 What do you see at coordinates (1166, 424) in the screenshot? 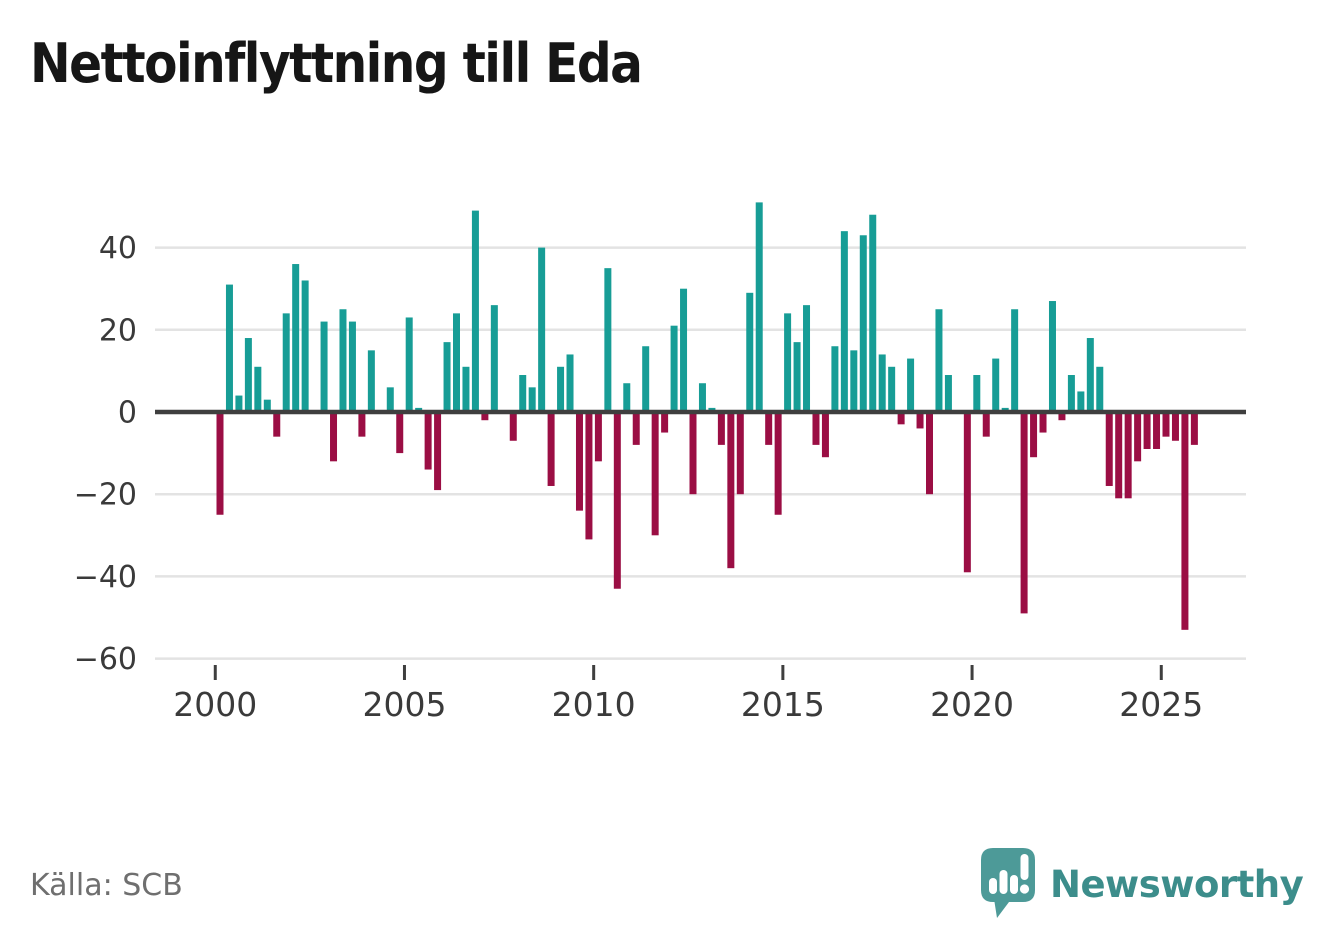
I see `bar-2025Q1` at bounding box center [1166, 424].